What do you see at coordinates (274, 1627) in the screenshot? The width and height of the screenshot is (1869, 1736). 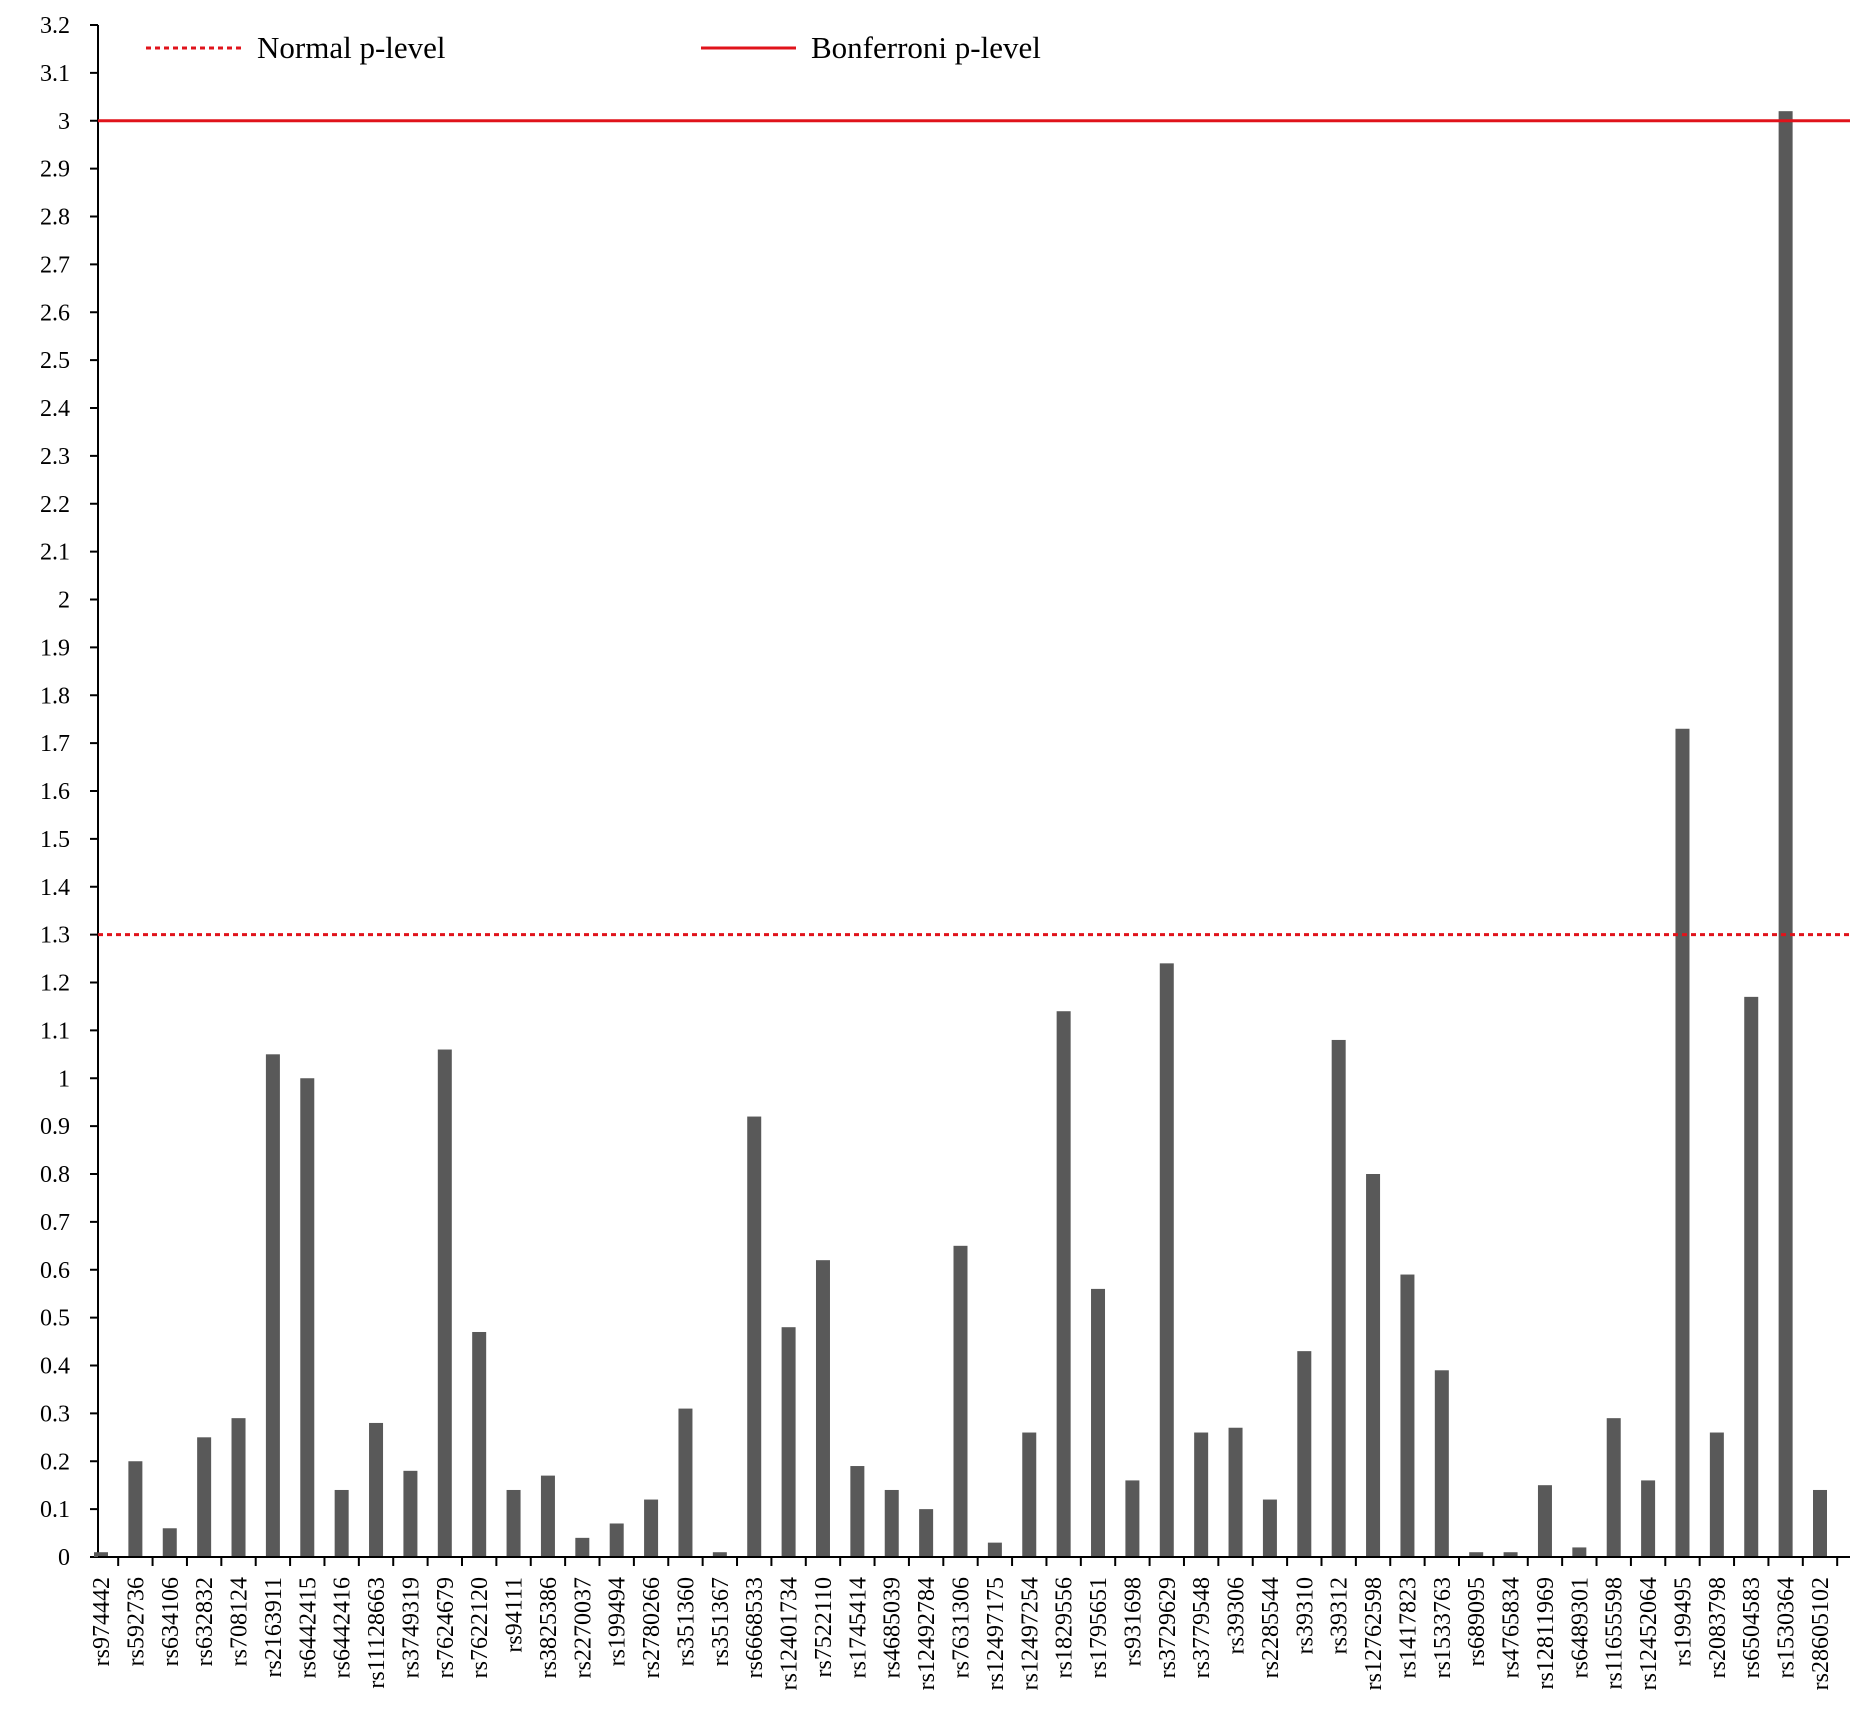 I see `x-tick-label: rs2163911` at bounding box center [274, 1627].